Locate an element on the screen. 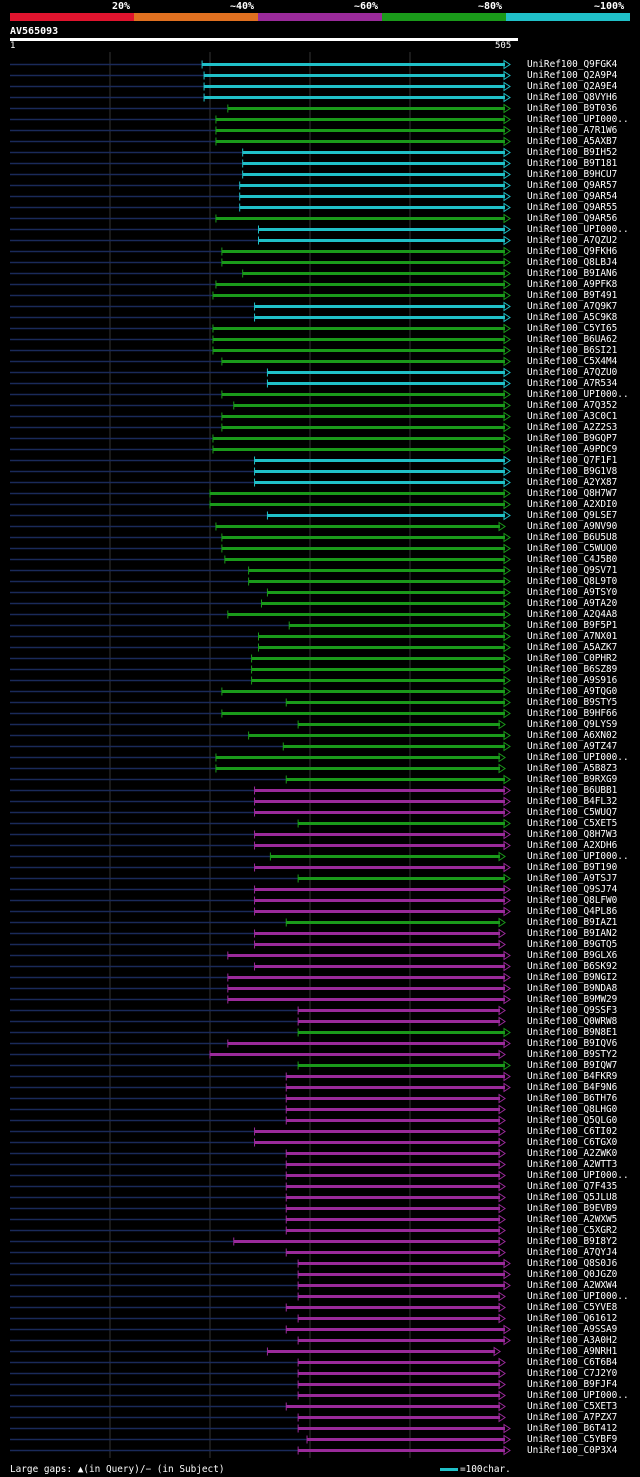  hit-label: UniRef100_A9TA20 is located at coordinates (572, 603).